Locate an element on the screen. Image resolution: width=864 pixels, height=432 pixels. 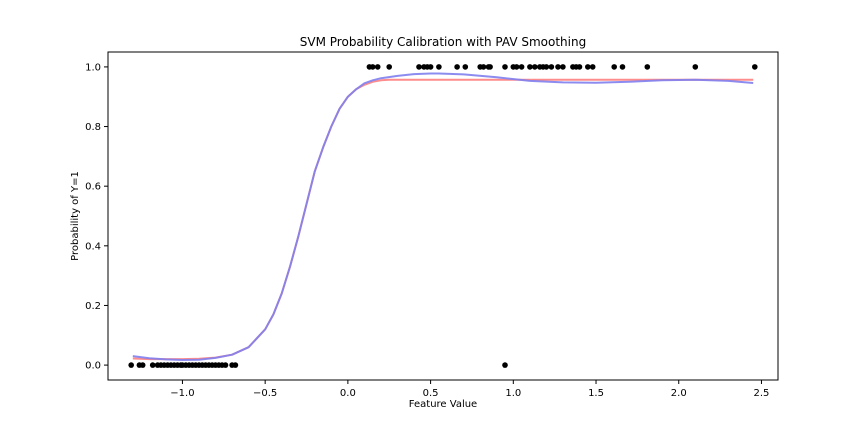
x-axis-ticks: −1.0 −0.5 0.0 0.5 1.0 1.5 2.0 2.5 is located at coordinates (469, 389).